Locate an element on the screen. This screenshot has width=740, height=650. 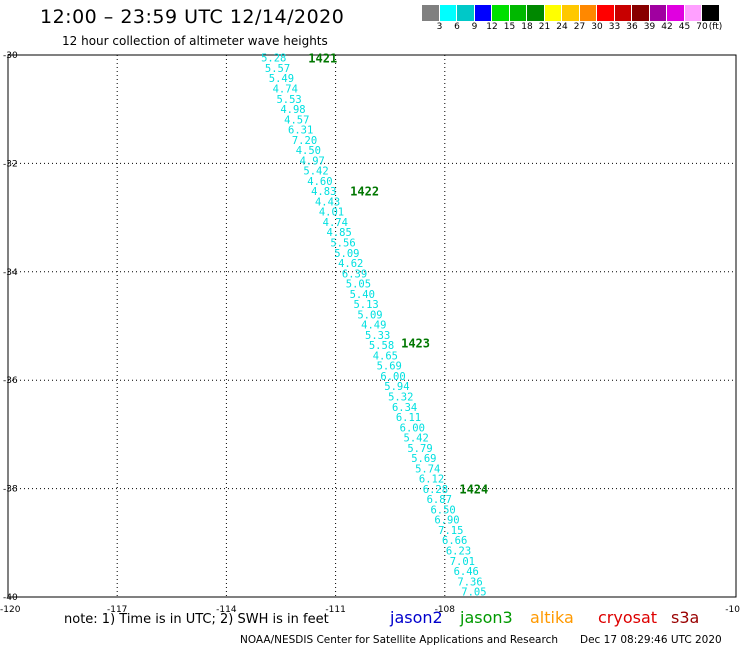
wave-height-value: 5.56 is located at coordinates (342, 244).